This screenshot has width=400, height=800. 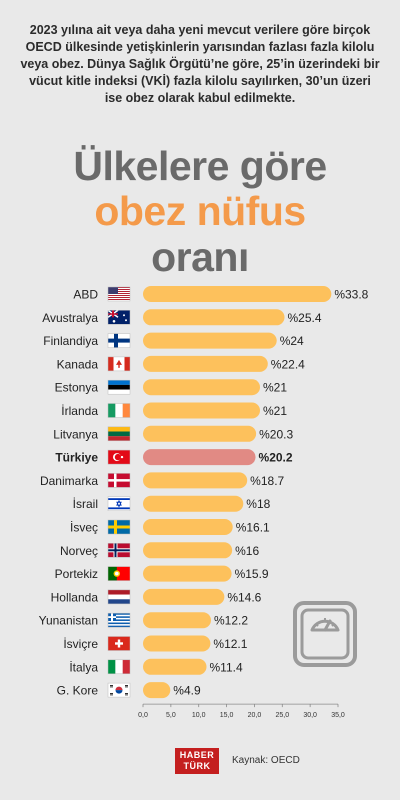 I want to click on value-label: %18.7, so click(x=267, y=481).